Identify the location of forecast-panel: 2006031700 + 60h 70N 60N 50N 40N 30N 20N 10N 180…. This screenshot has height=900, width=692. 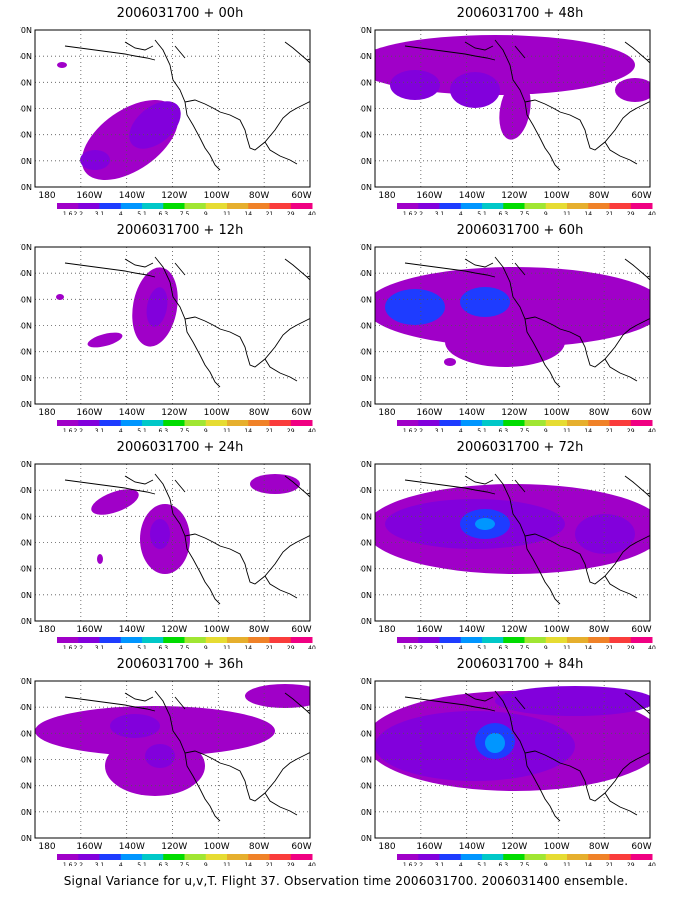
(520, 324).